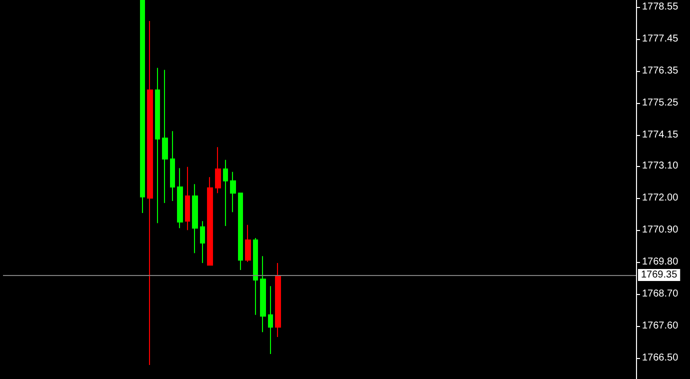 Image resolution: width=690 pixels, height=379 pixels. What do you see at coordinates (660, 262) in the screenshot?
I see `y-tick-label: 1769.80` at bounding box center [660, 262].